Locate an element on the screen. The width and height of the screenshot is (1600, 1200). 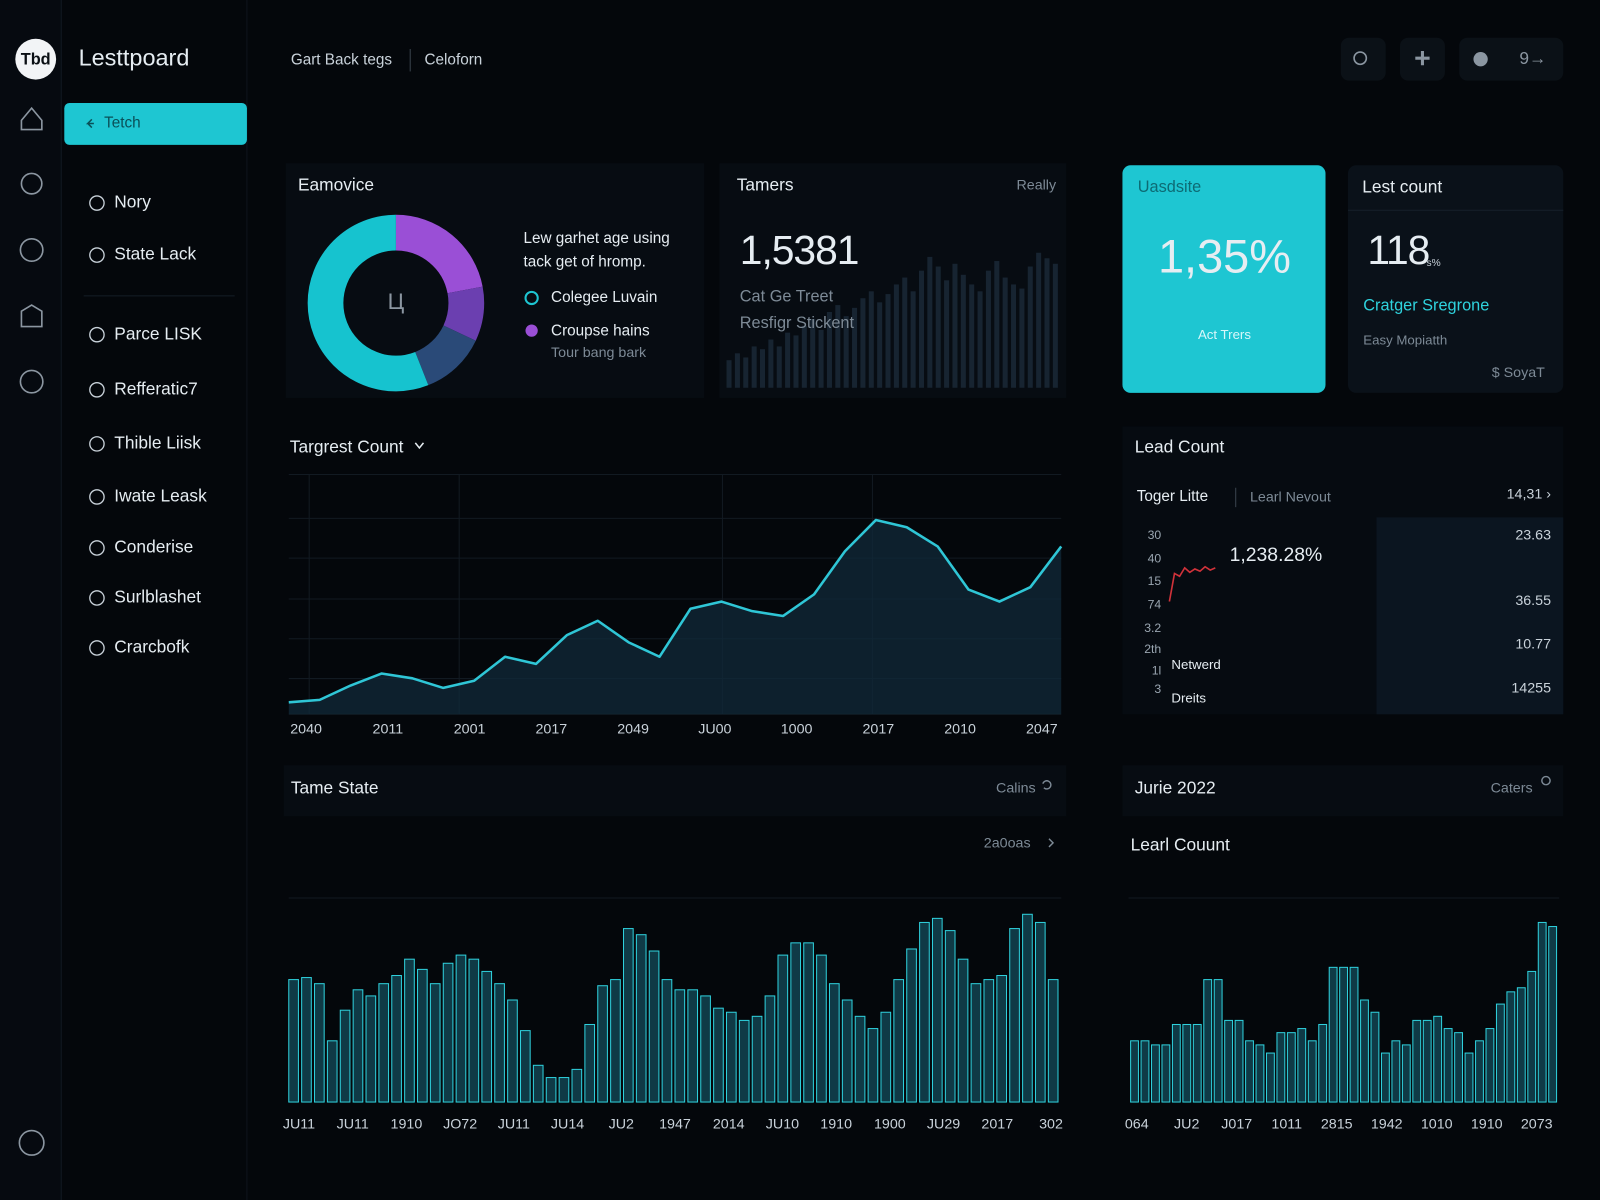
x-tick-label: JU10 is located at coordinates (782, 1124).